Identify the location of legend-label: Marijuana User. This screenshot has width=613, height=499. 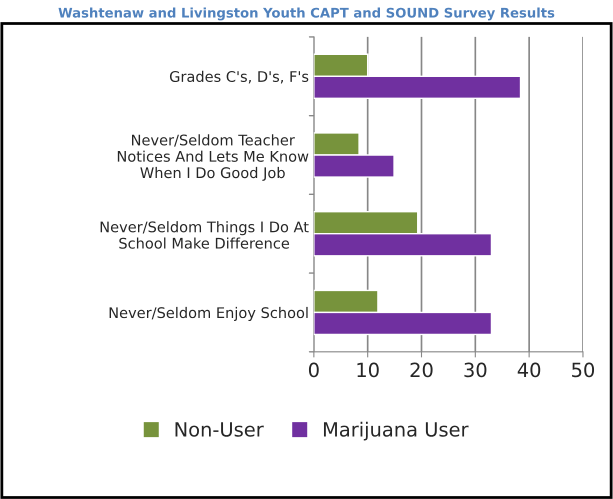
(396, 431).